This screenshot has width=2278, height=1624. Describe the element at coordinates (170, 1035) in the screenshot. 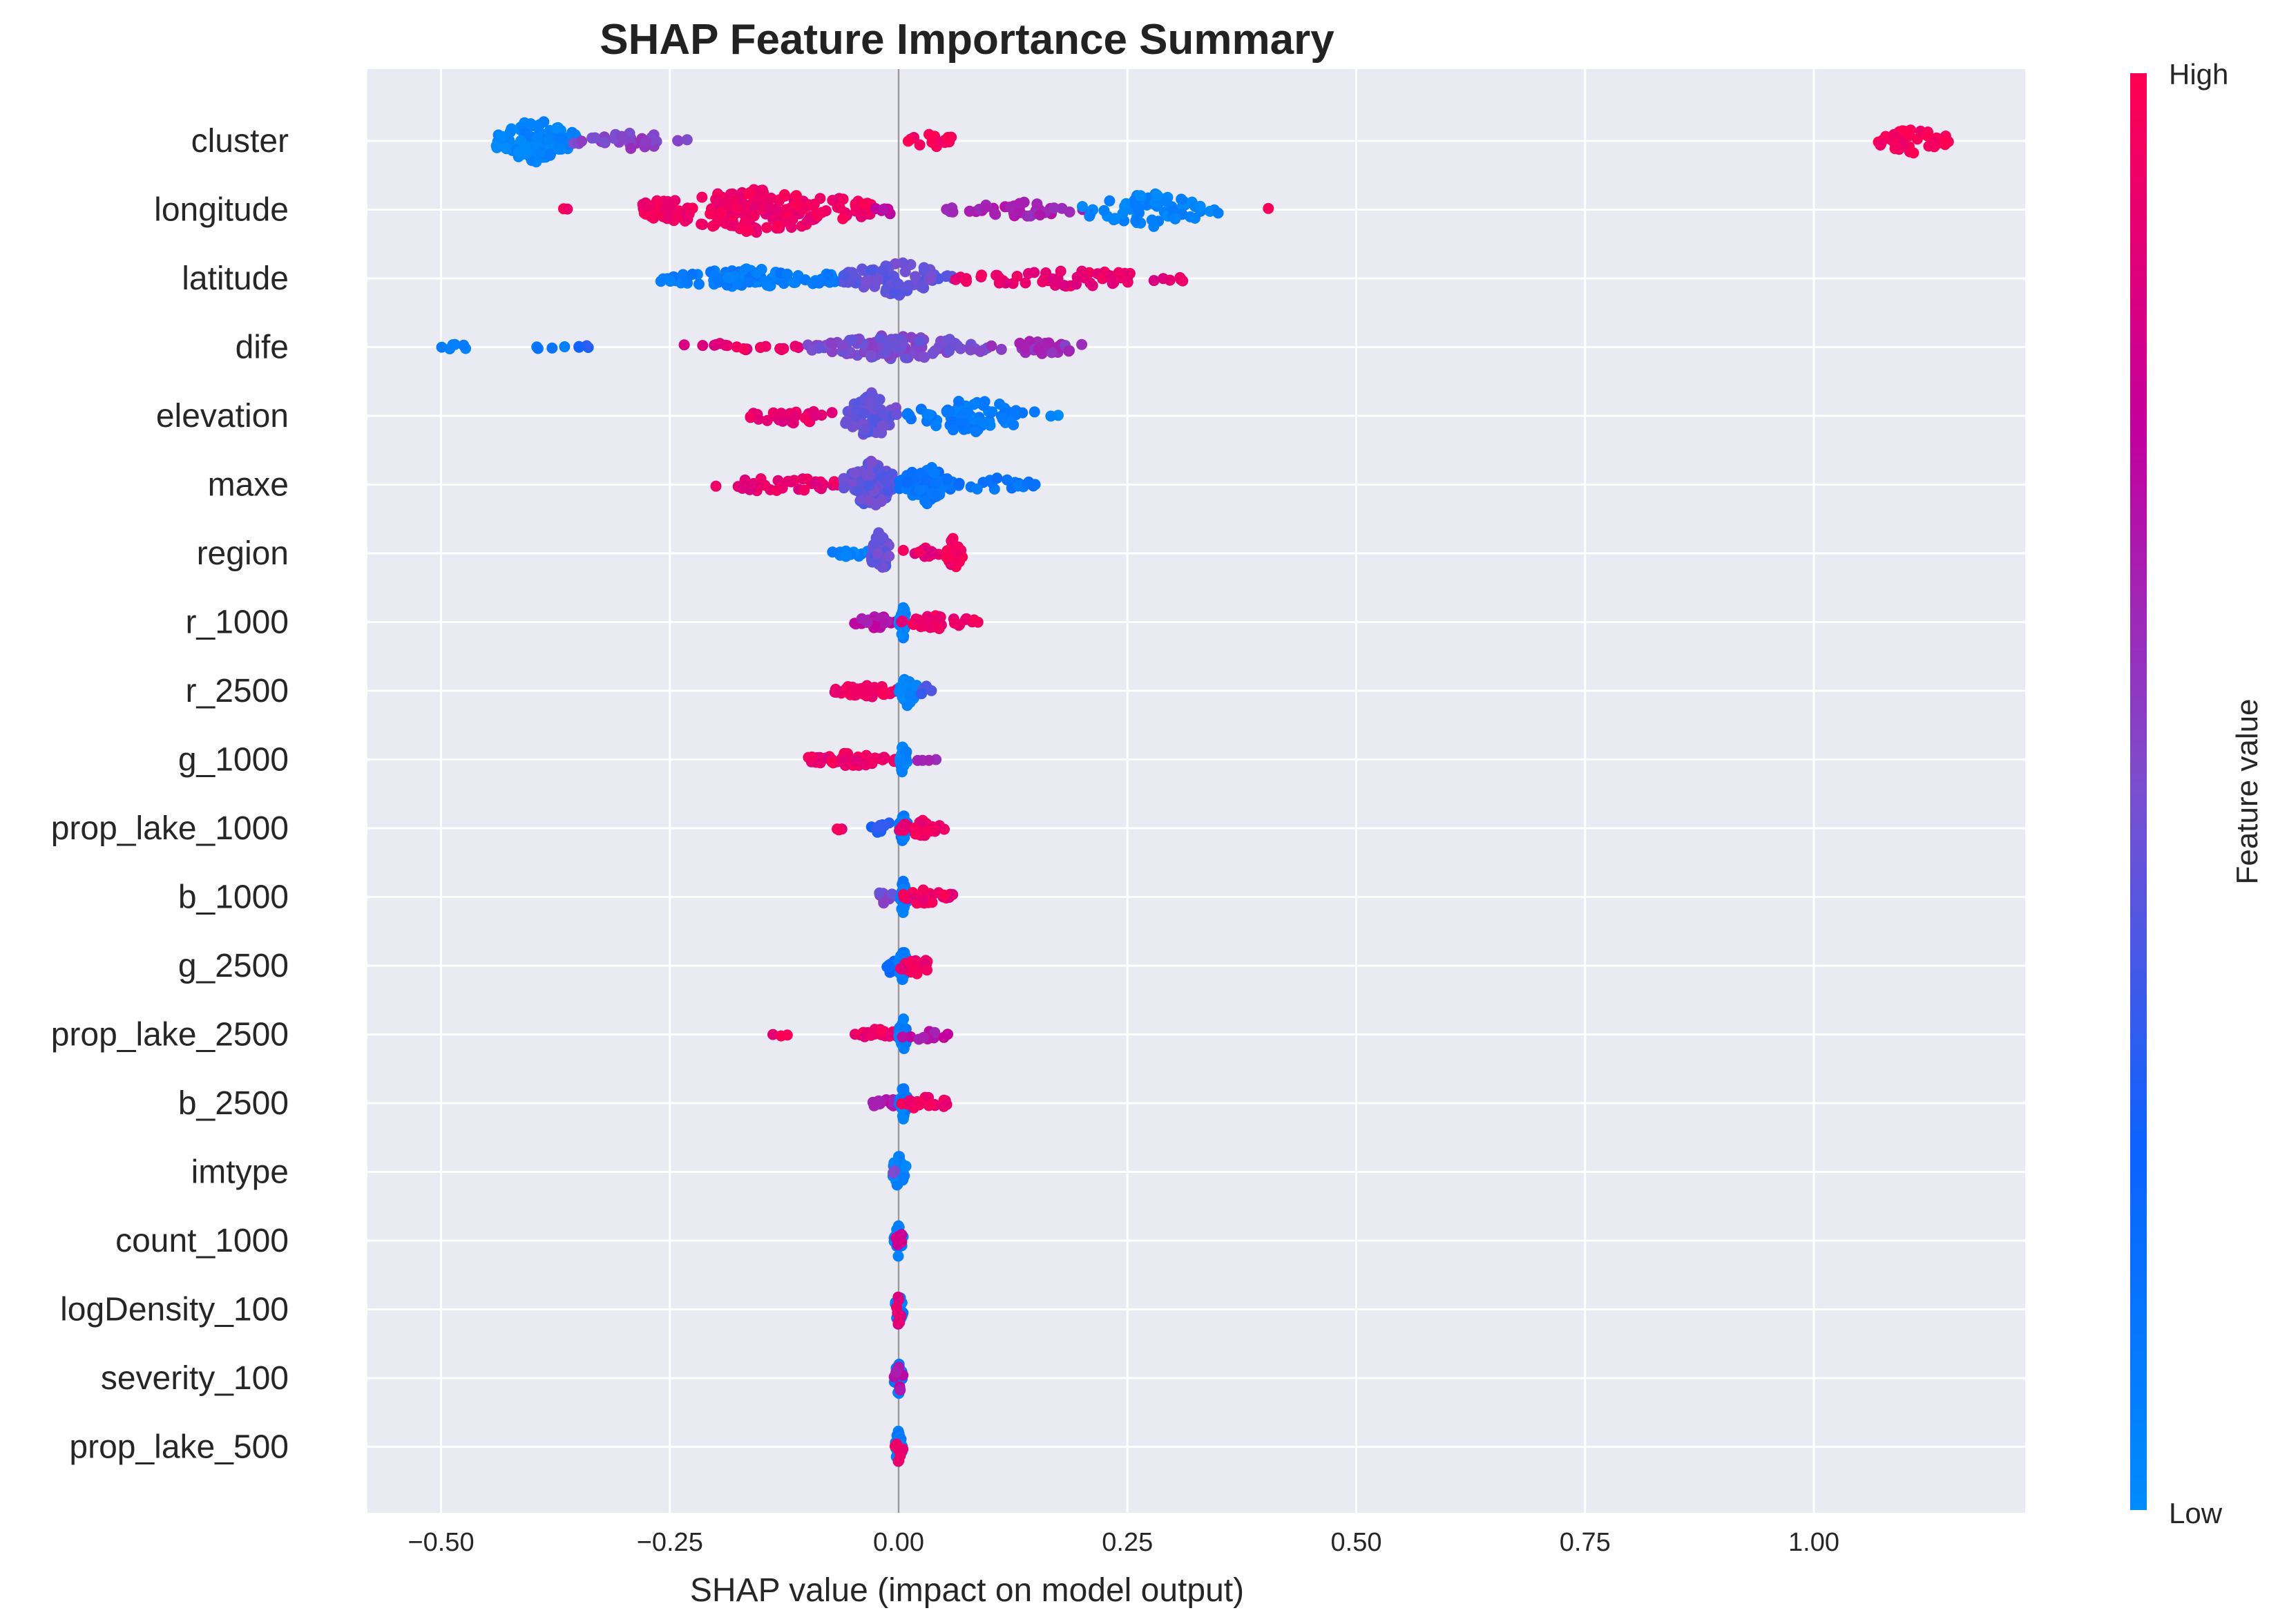

I see `feature-label: prop_lake_2500` at that location.